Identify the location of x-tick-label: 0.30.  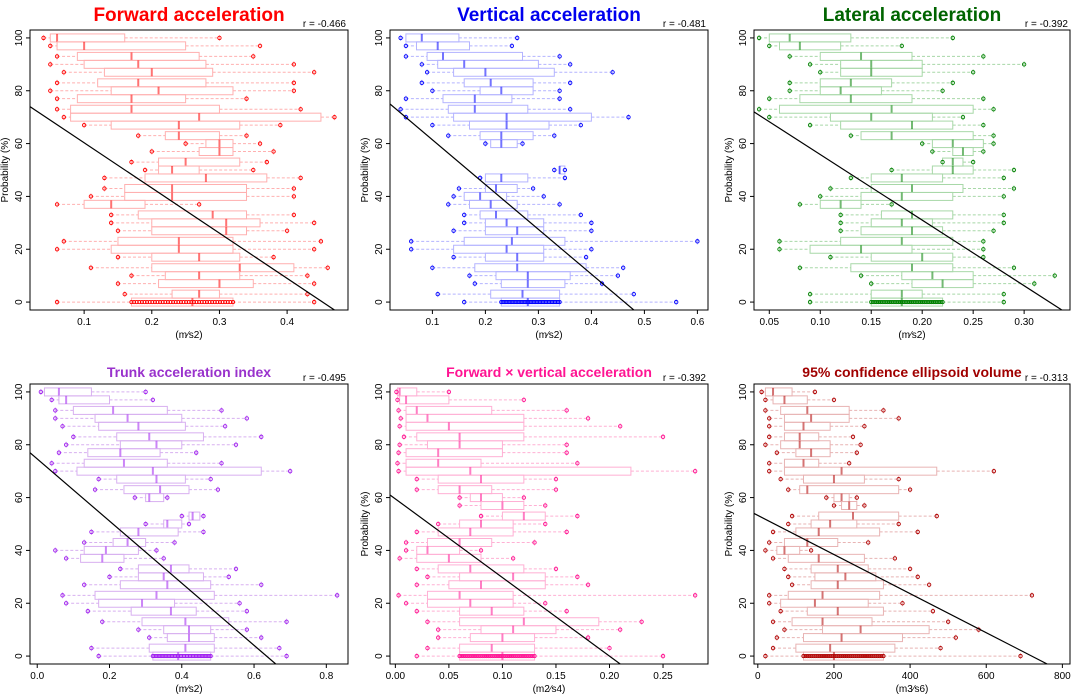
(1024, 322).